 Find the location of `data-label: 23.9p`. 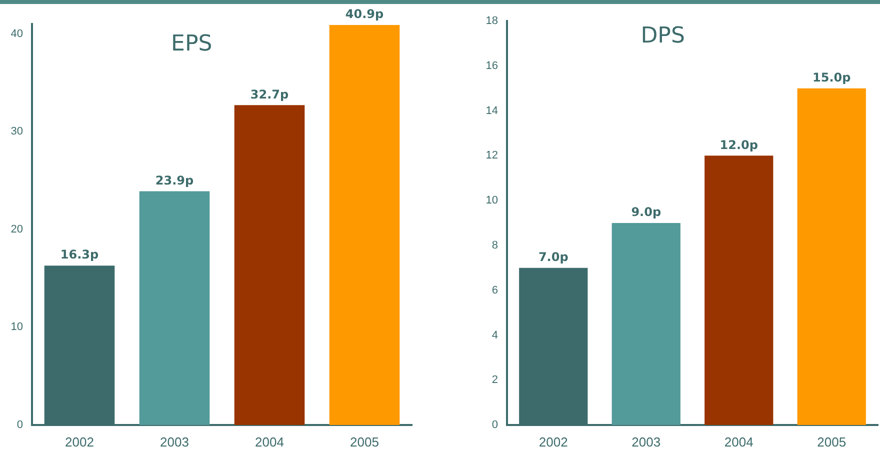

data-label: 23.9p is located at coordinates (174, 180).